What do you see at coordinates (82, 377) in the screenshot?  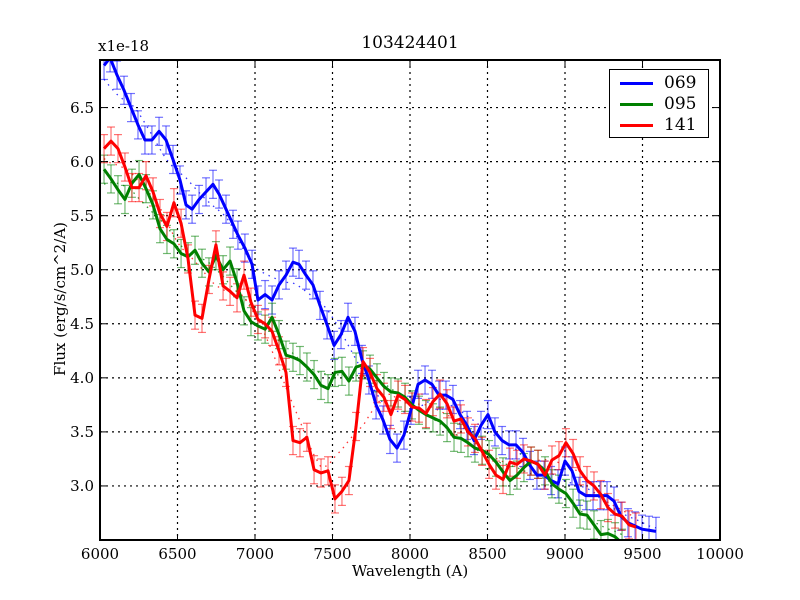 I see `y-tick-label: 4.0` at bounding box center [82, 377].